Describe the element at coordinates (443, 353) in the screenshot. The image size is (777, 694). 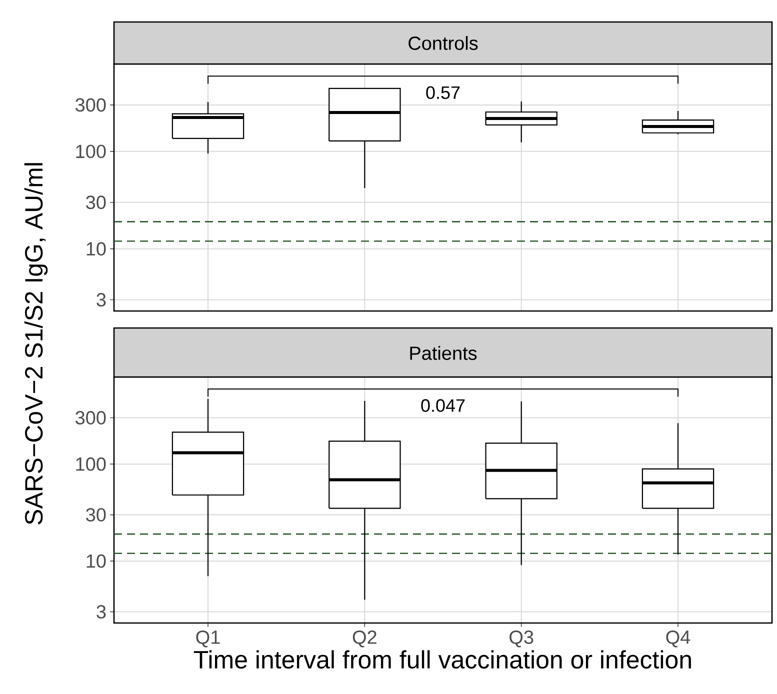
I see `chart-title: Patients` at that location.